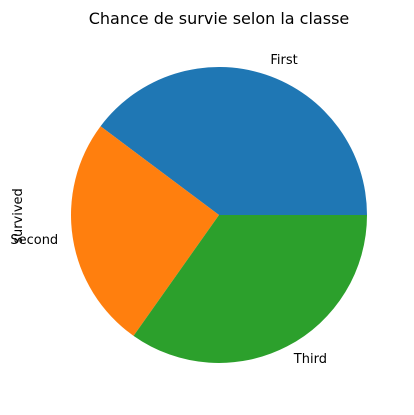  I want to click on pie-label-first: First, so click(283, 60).